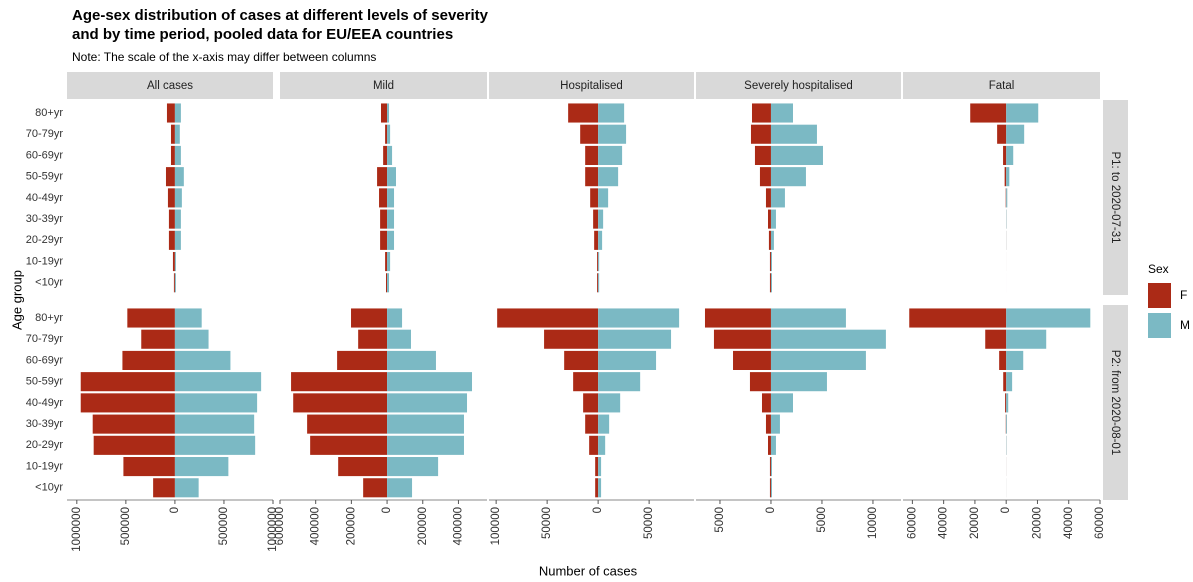  Describe the element at coordinates (1100, 523) in the screenshot. I see `x-tick-label: 60000` at that location.